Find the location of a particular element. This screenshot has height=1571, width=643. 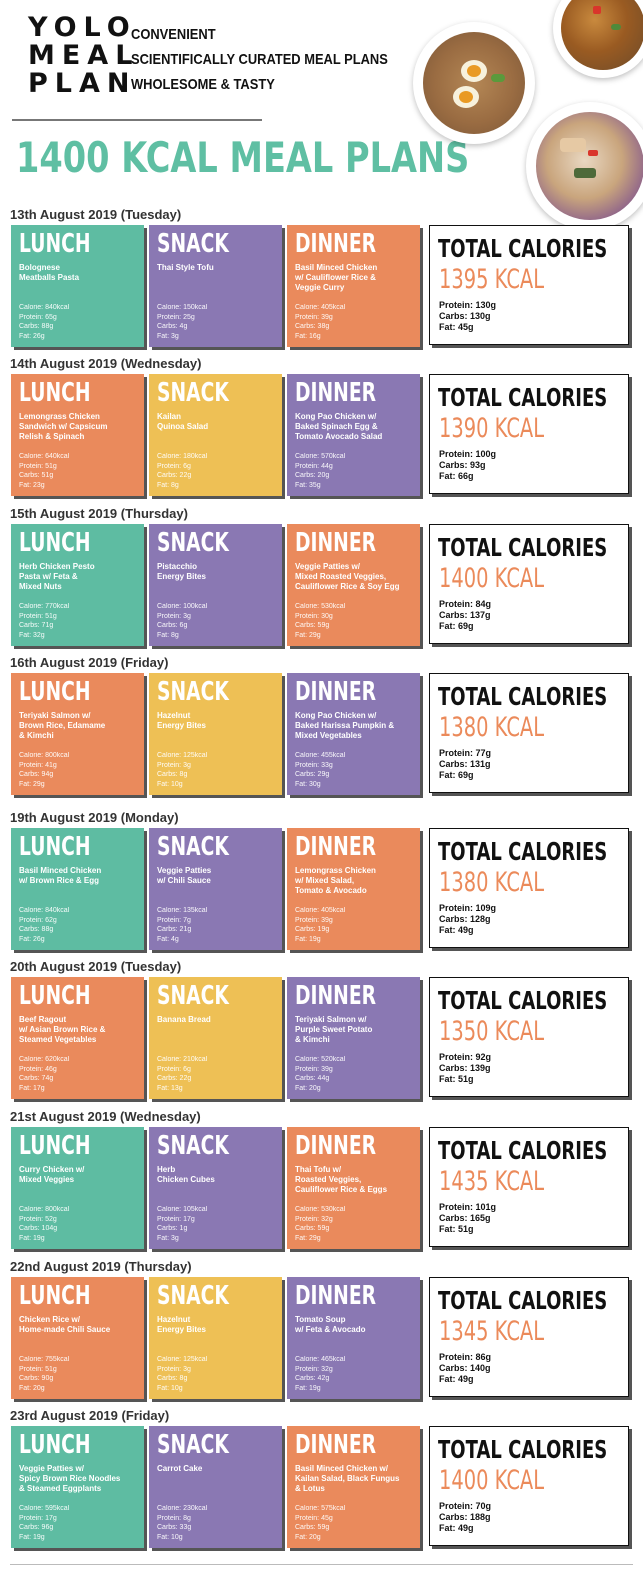

total-carbs: Carbs: 128g is located at coordinates (465, 919).